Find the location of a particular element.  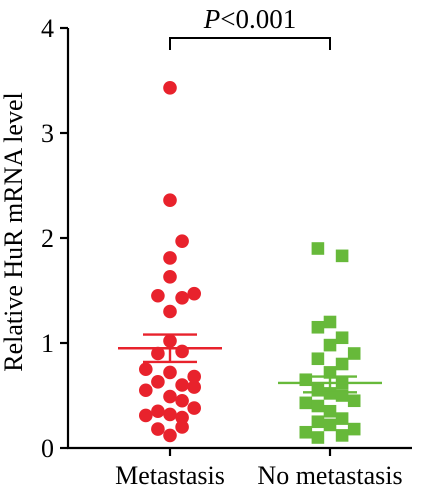

p-value-threshold: <0.001 is located at coordinates (258, 19).